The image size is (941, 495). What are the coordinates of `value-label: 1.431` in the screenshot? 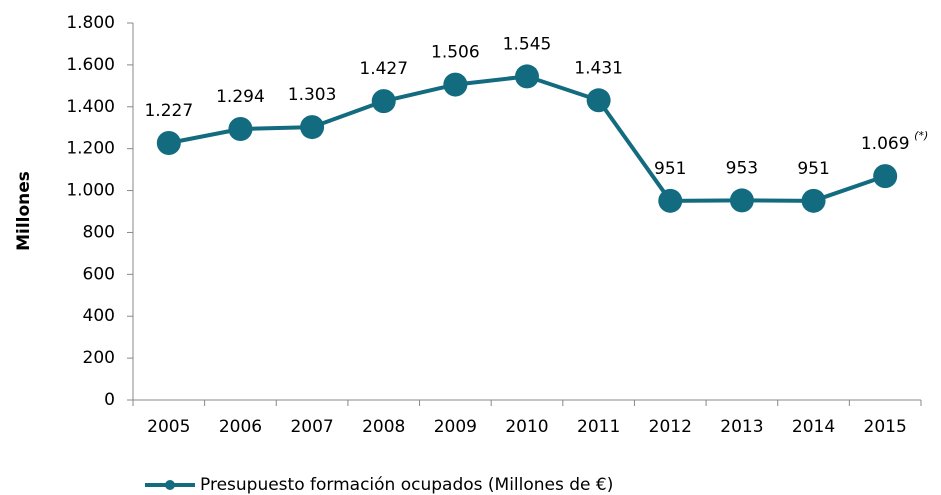 It's located at (598, 68).